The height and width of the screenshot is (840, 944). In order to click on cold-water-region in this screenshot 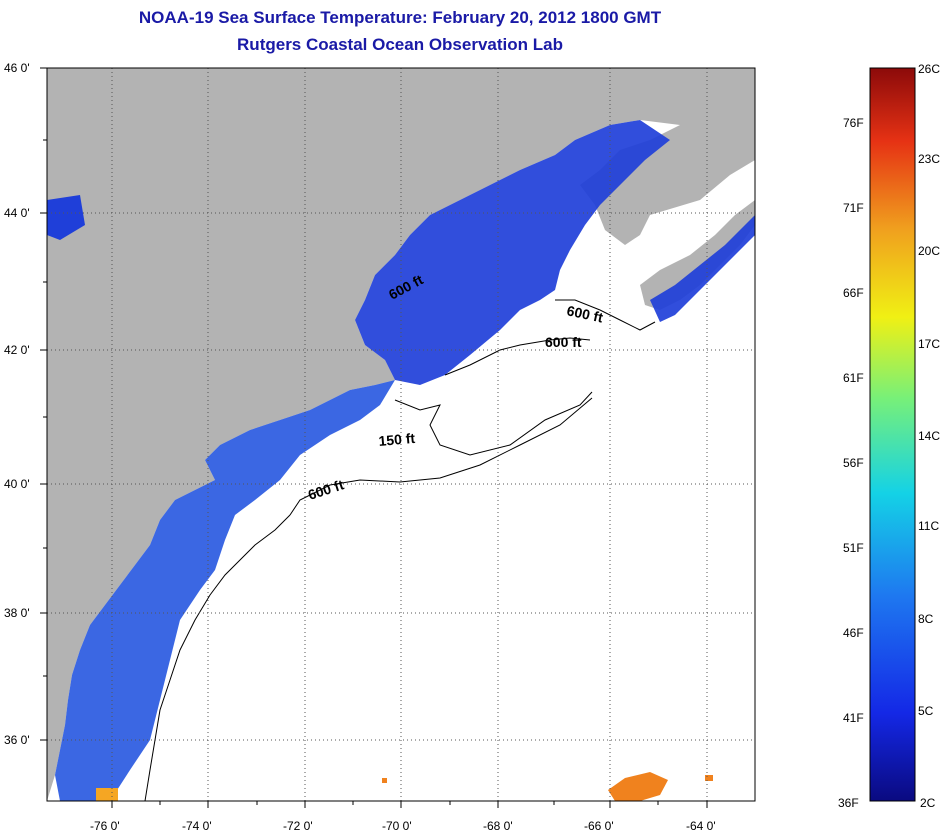, I will do `click(512, 252)`.